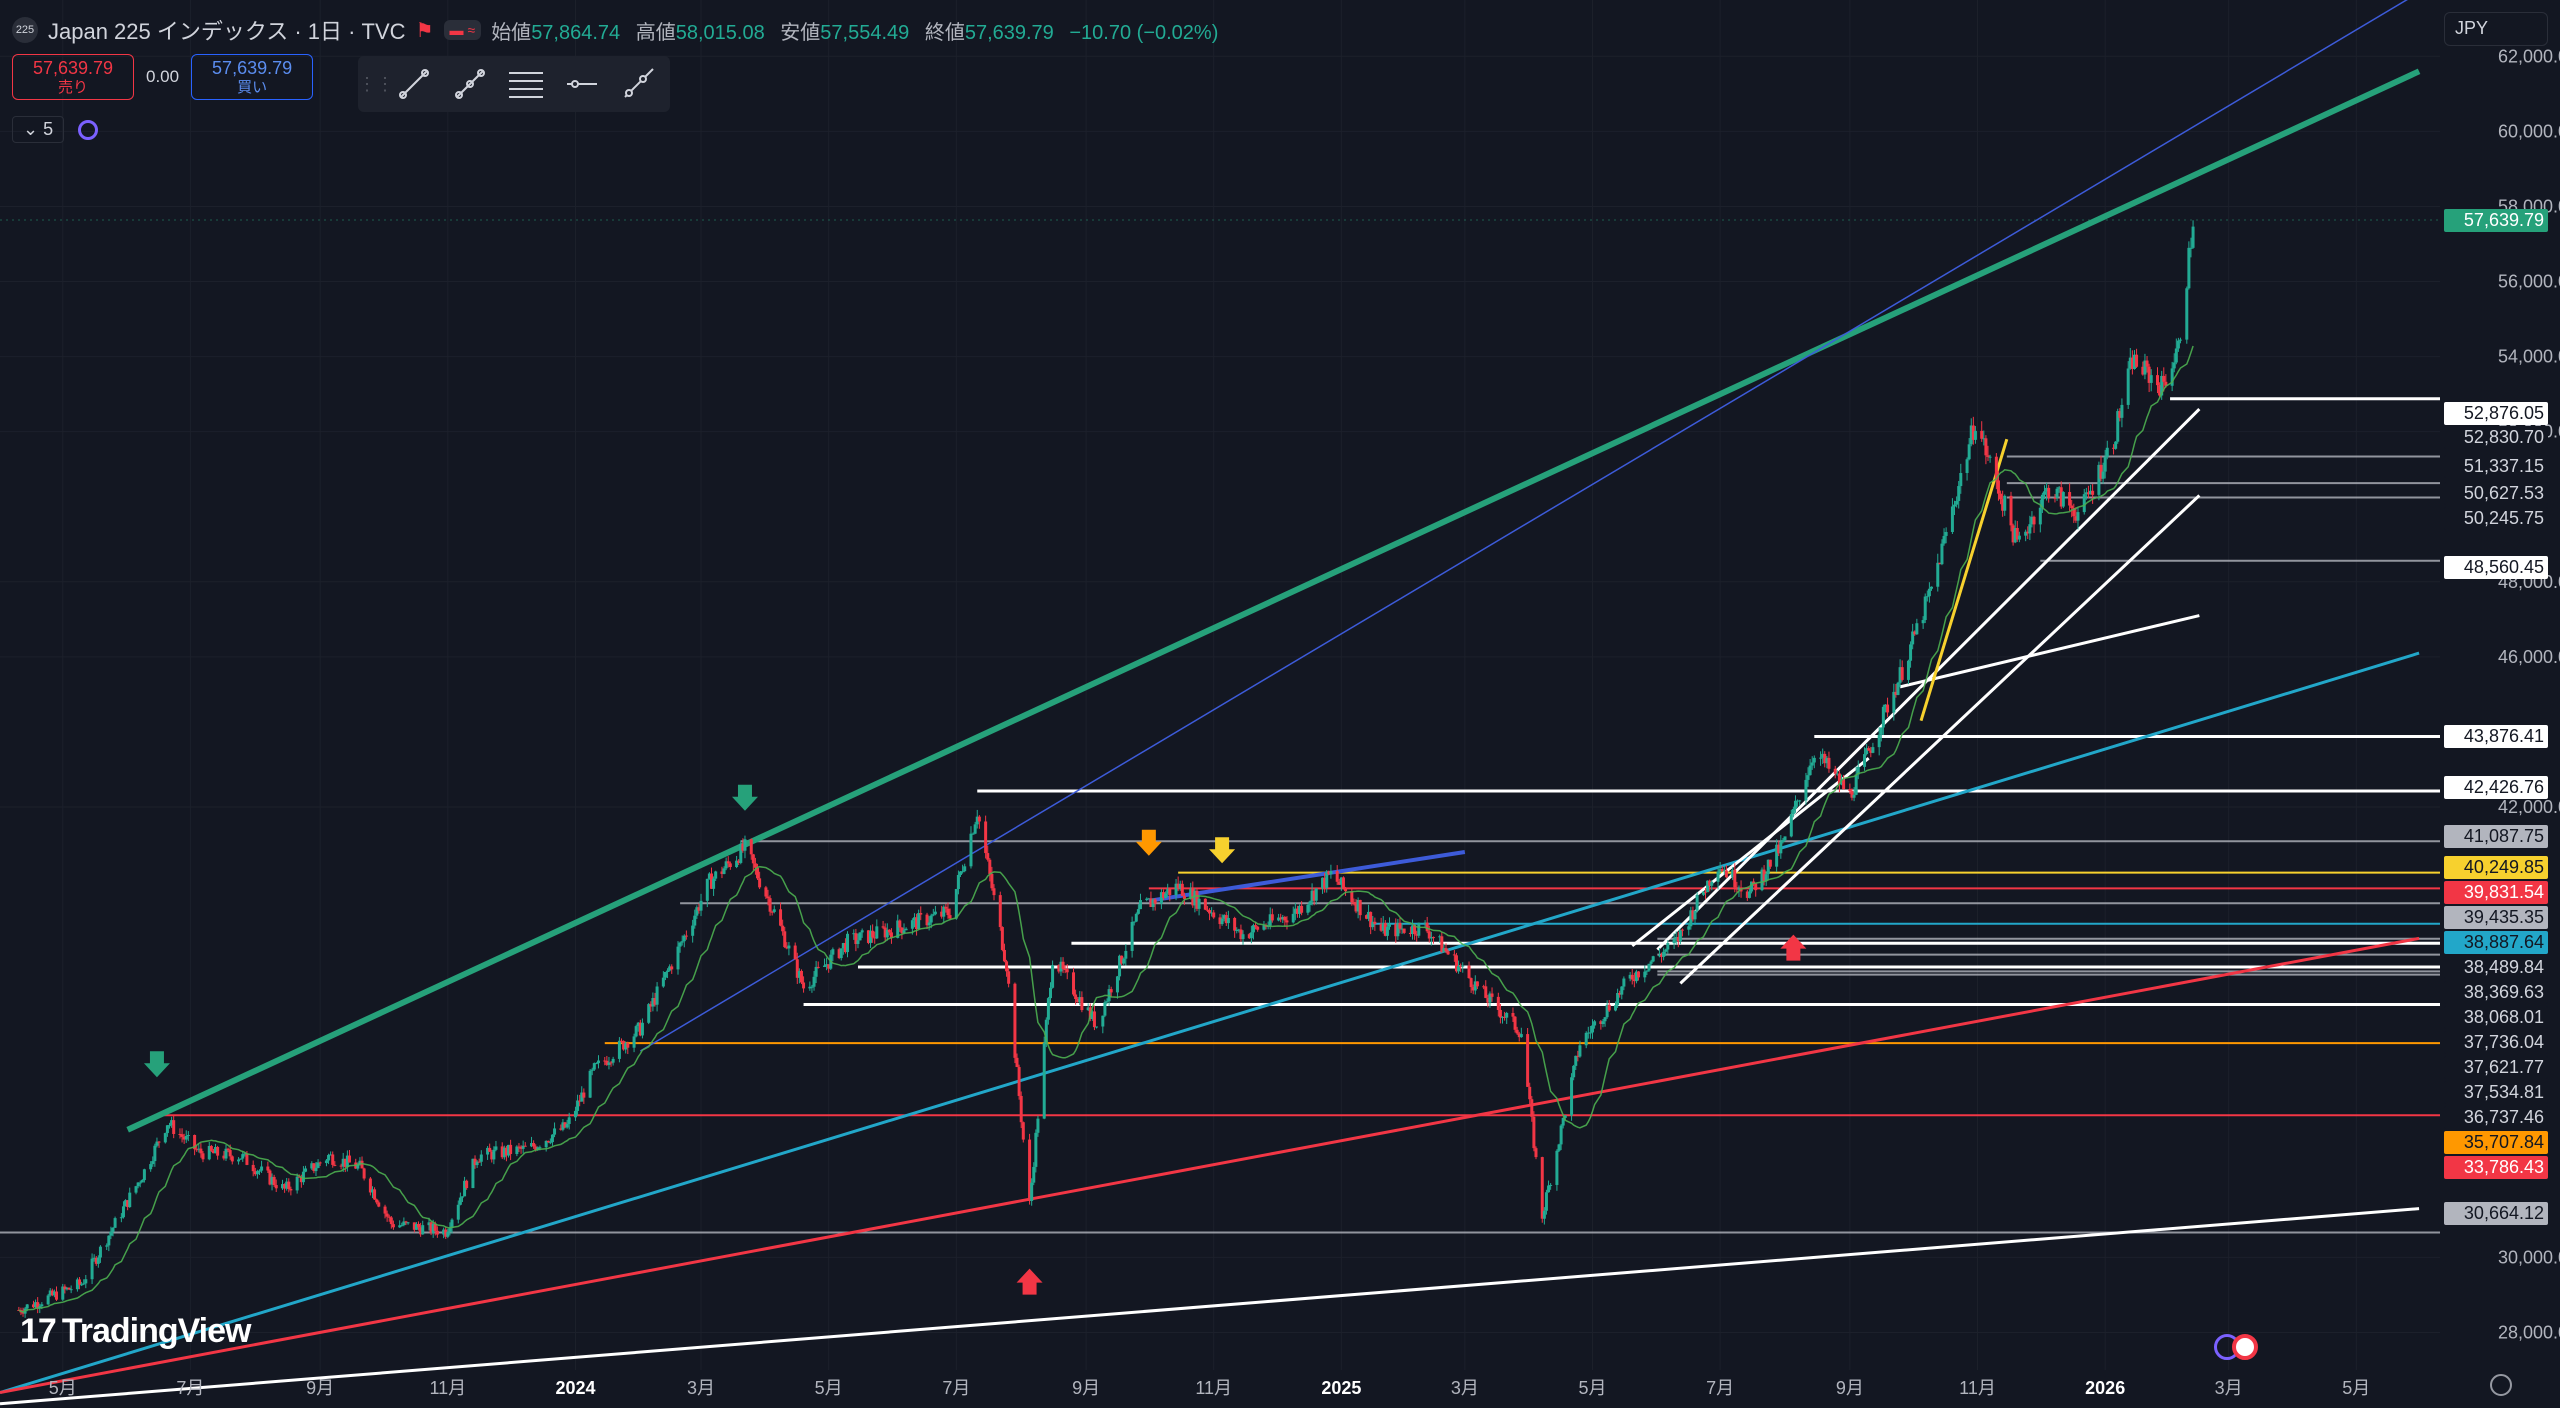 The width and height of the screenshot is (2560, 1408). I want to click on price-label-text: 52,830.70, so click(2504, 437).